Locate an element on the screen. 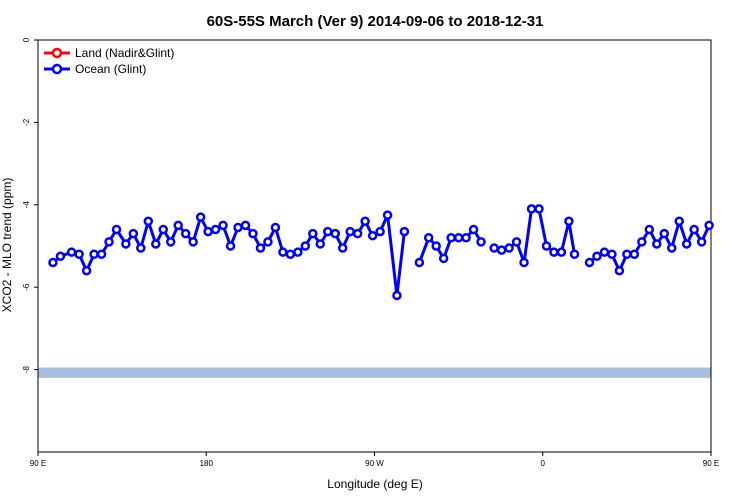  legend-label: Ocean (Glint) is located at coordinates (110, 69).